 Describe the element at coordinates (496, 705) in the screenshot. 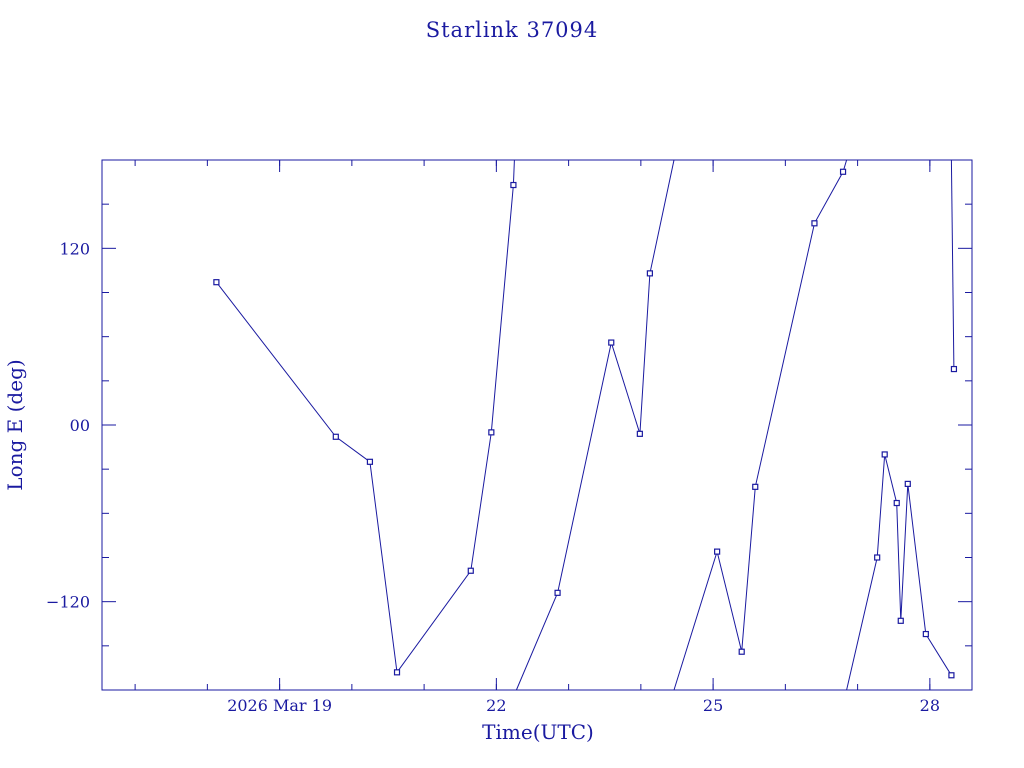

I see `x-tick-label: 22` at that location.